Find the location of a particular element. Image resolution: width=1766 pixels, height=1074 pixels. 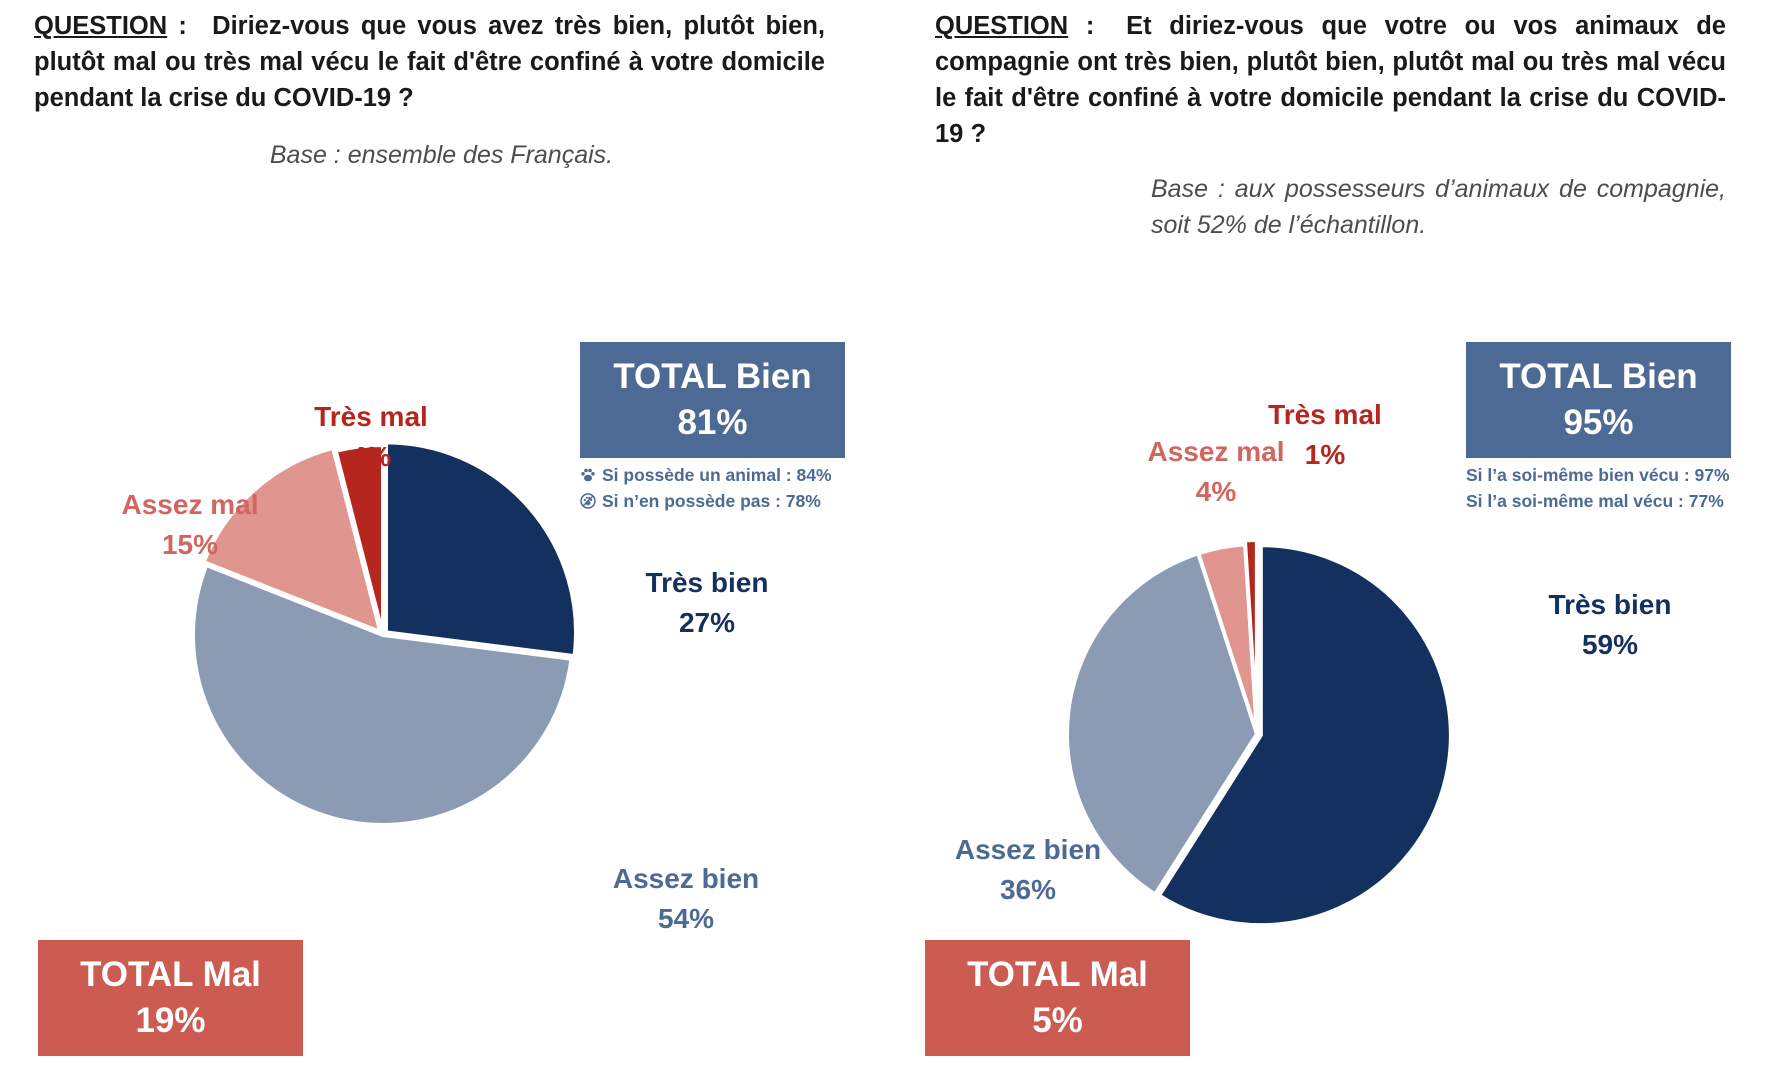

pie-chart-right is located at coordinates (1259, 733).